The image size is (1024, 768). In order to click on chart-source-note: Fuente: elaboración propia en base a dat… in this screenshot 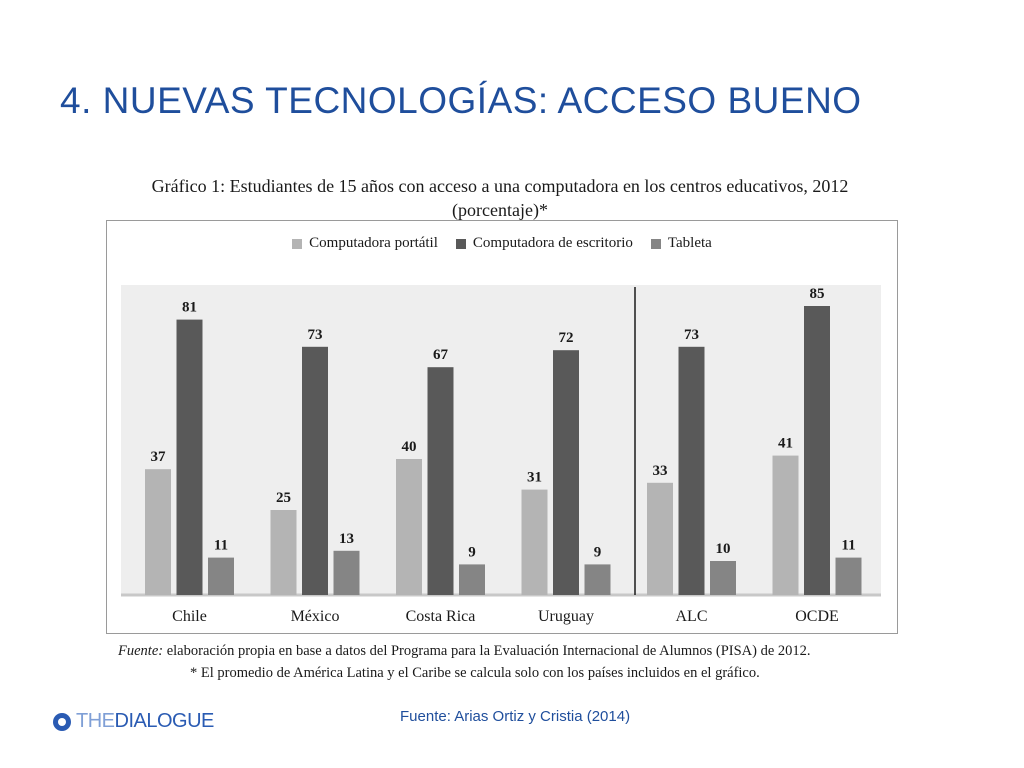, I will do `click(513, 651)`.